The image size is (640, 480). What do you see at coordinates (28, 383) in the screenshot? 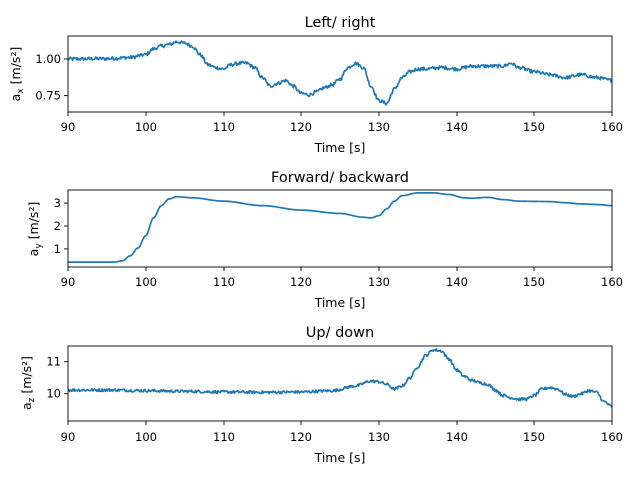
I see `y-axis-label: az [m/s²]` at bounding box center [28, 383].